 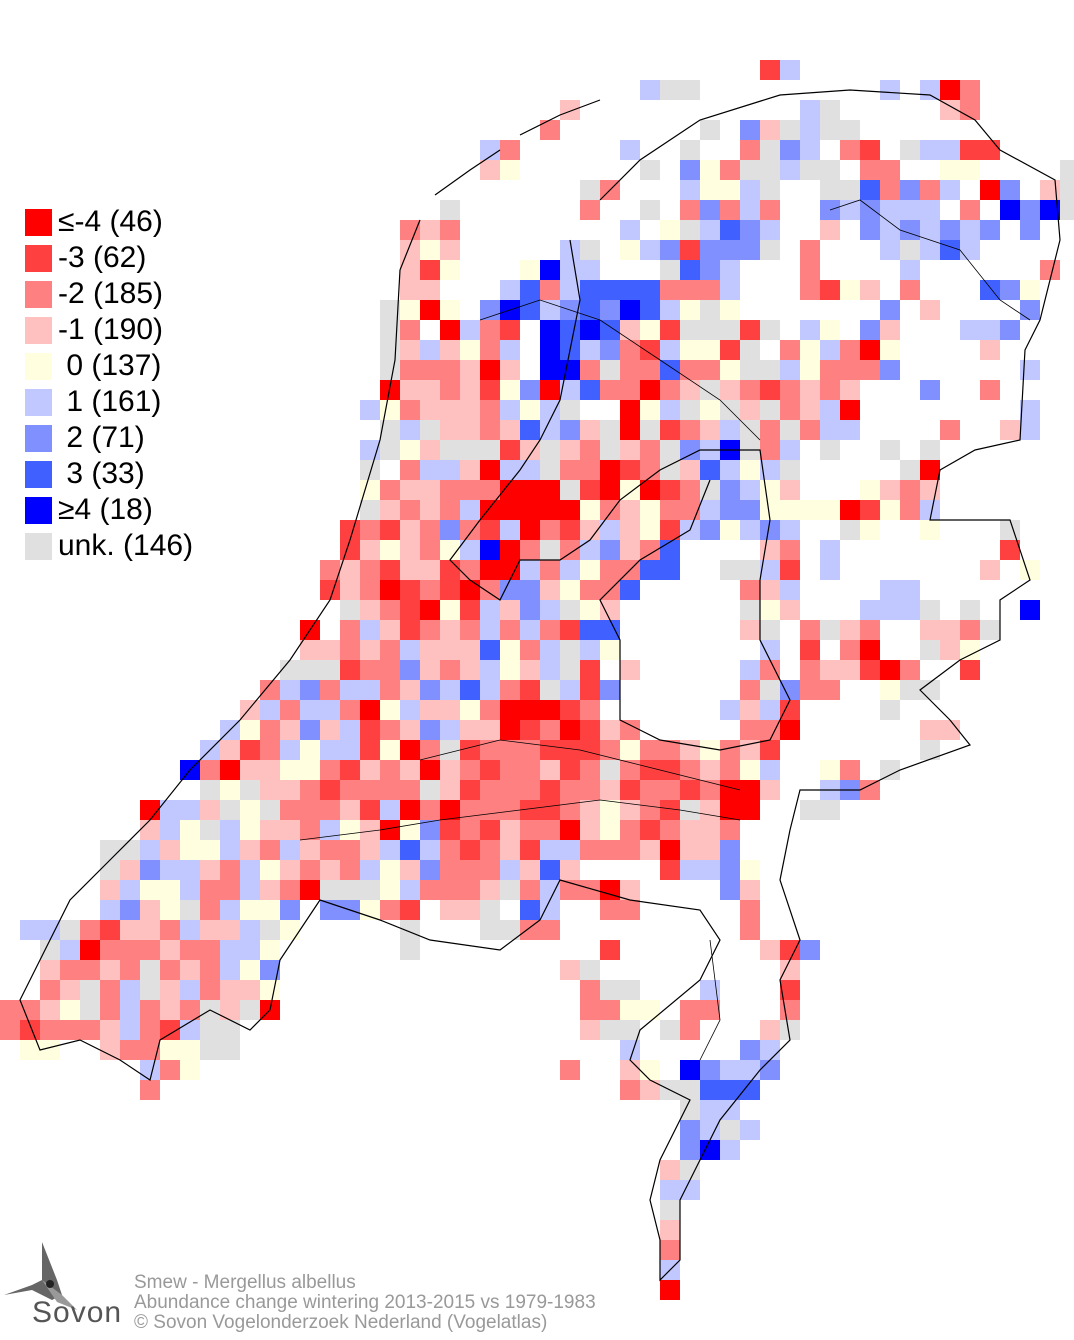 What do you see at coordinates (109, 438) in the screenshot?
I see `legend-item: 2 (71)` at bounding box center [109, 438].